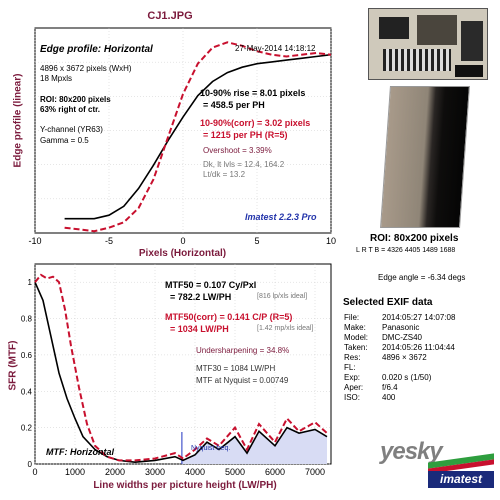  Describe the element at coordinates (256, 241) in the screenshot. I see `x-tick-label: 5` at that location.